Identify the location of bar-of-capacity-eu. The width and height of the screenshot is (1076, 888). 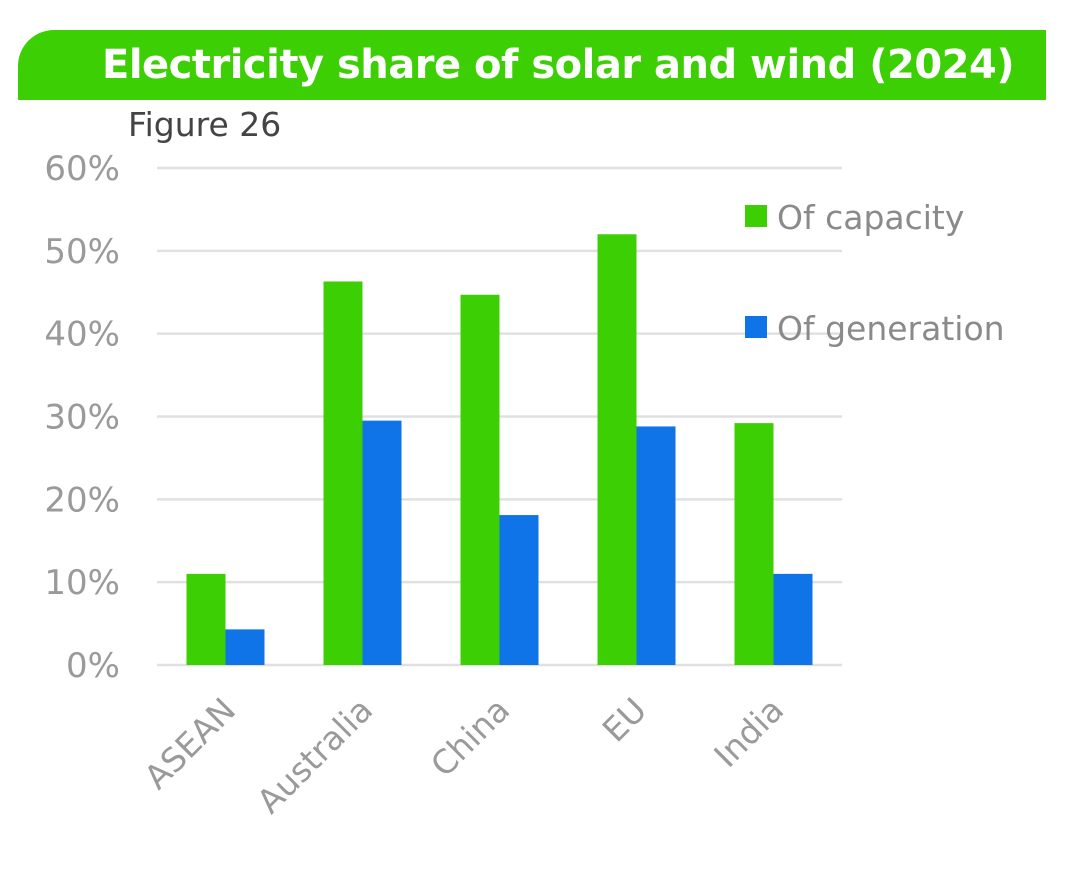
(617, 449).